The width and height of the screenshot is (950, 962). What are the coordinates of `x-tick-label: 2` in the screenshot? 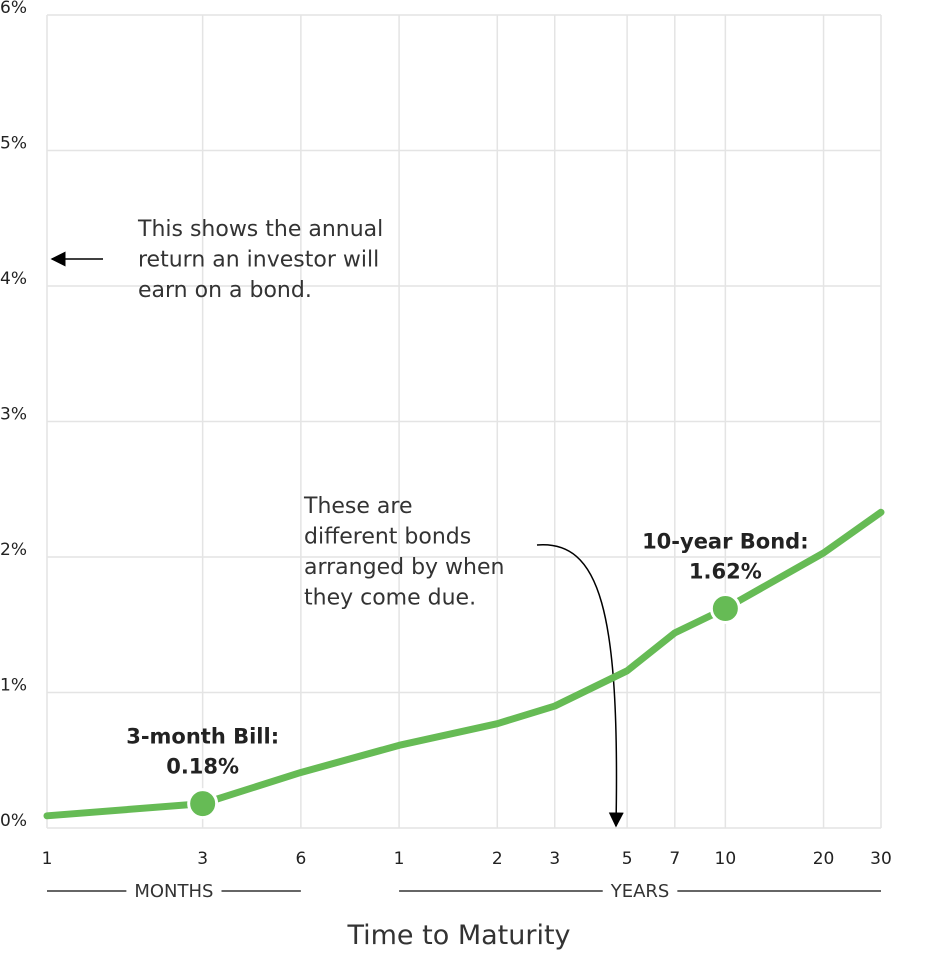 It's located at (497, 859).